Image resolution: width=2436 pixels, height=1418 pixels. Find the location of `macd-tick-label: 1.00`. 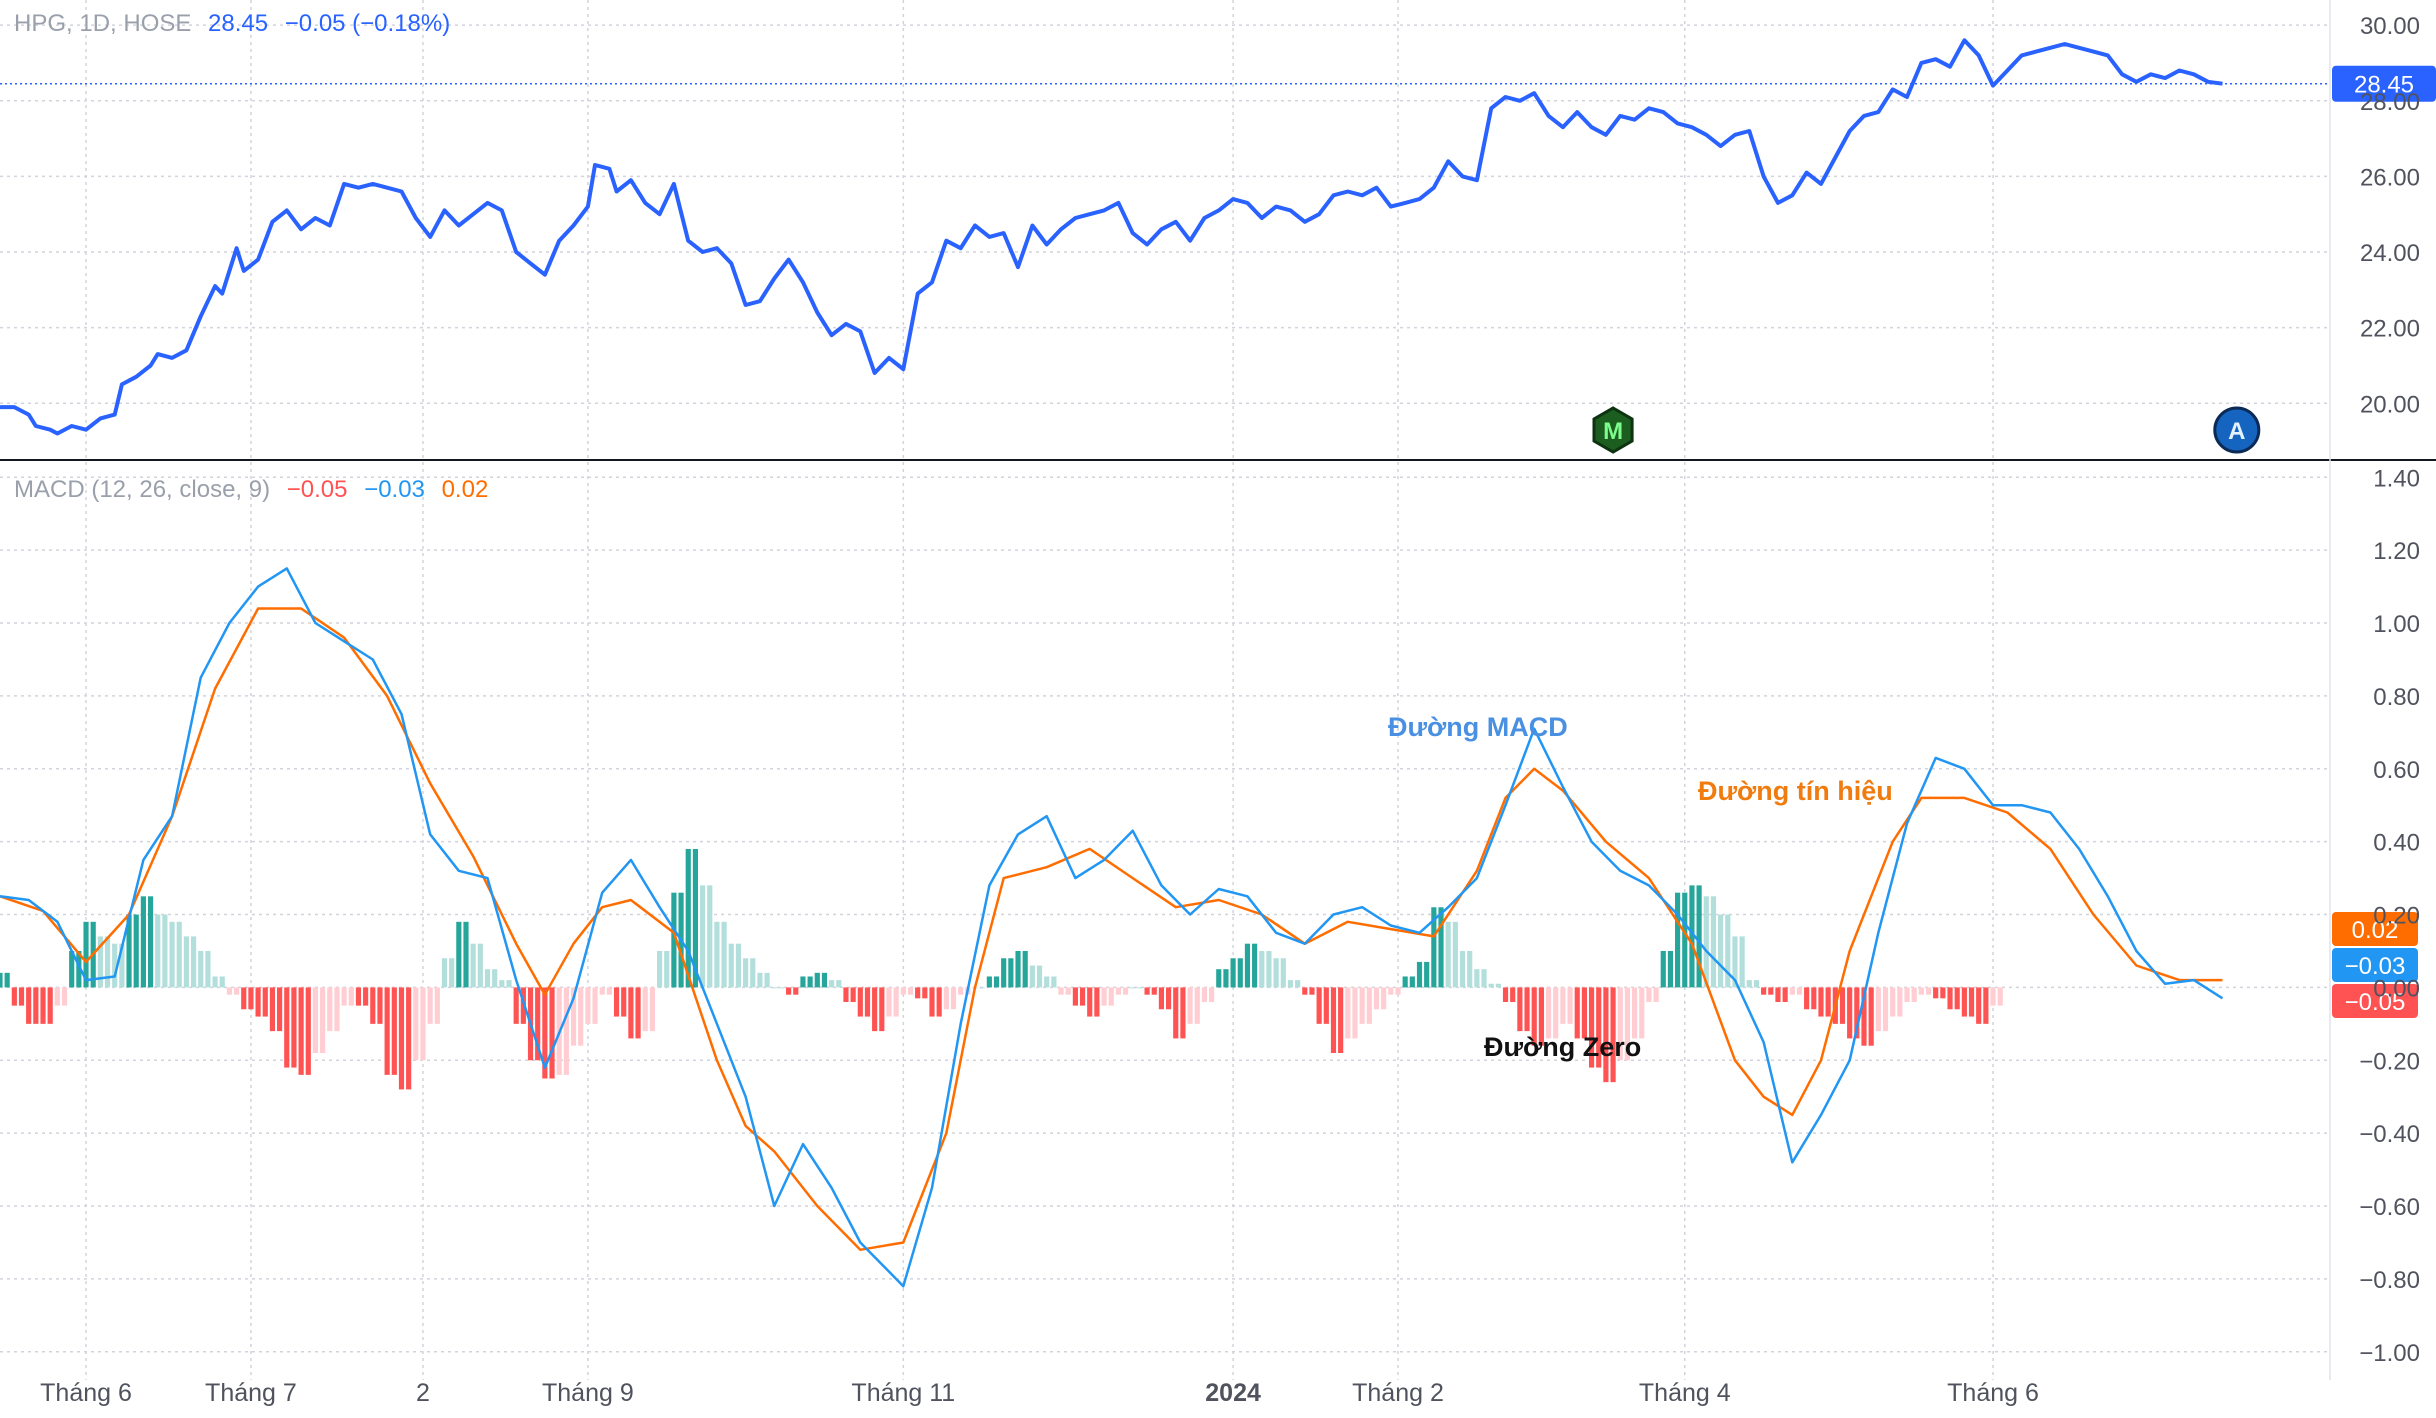

macd-tick-label: 1.00 is located at coordinates (2396, 624).